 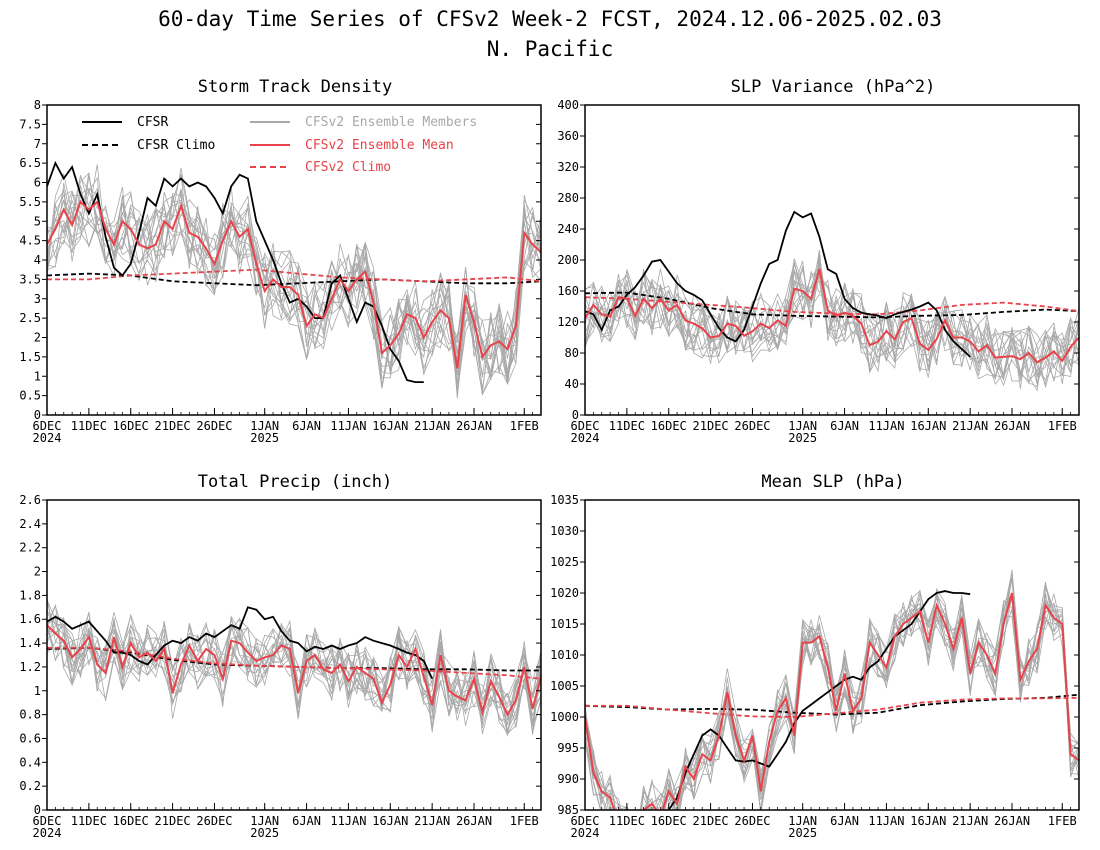 I want to click on y-tick-label: 1.5, so click(x=30, y=357).